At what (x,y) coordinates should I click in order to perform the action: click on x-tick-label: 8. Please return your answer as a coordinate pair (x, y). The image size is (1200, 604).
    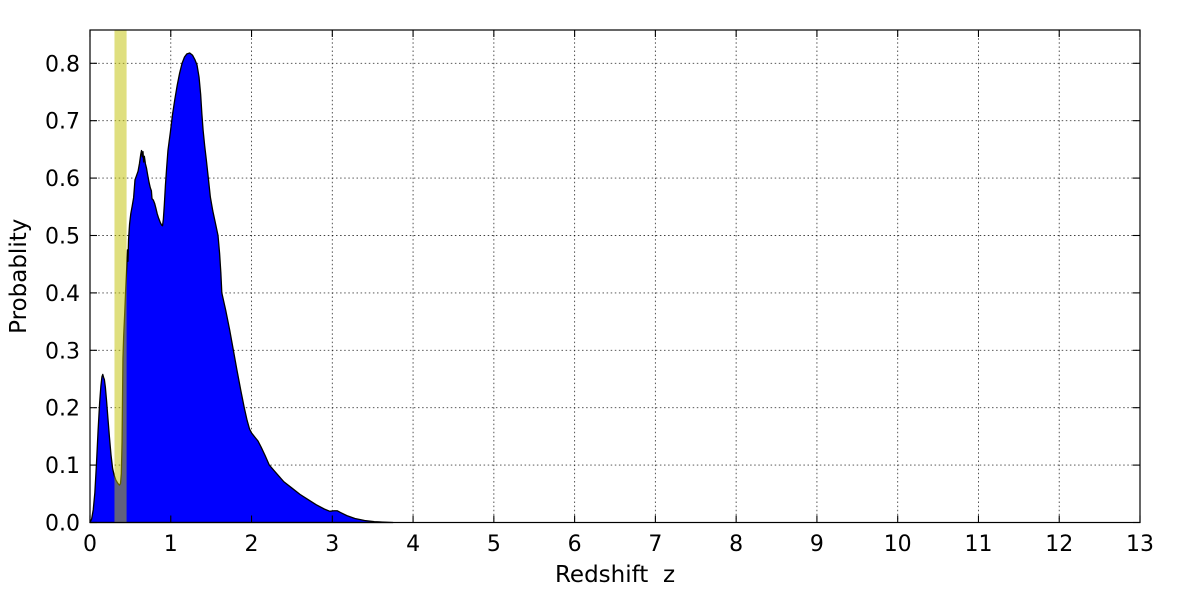
    Looking at the image, I should click on (736, 544).